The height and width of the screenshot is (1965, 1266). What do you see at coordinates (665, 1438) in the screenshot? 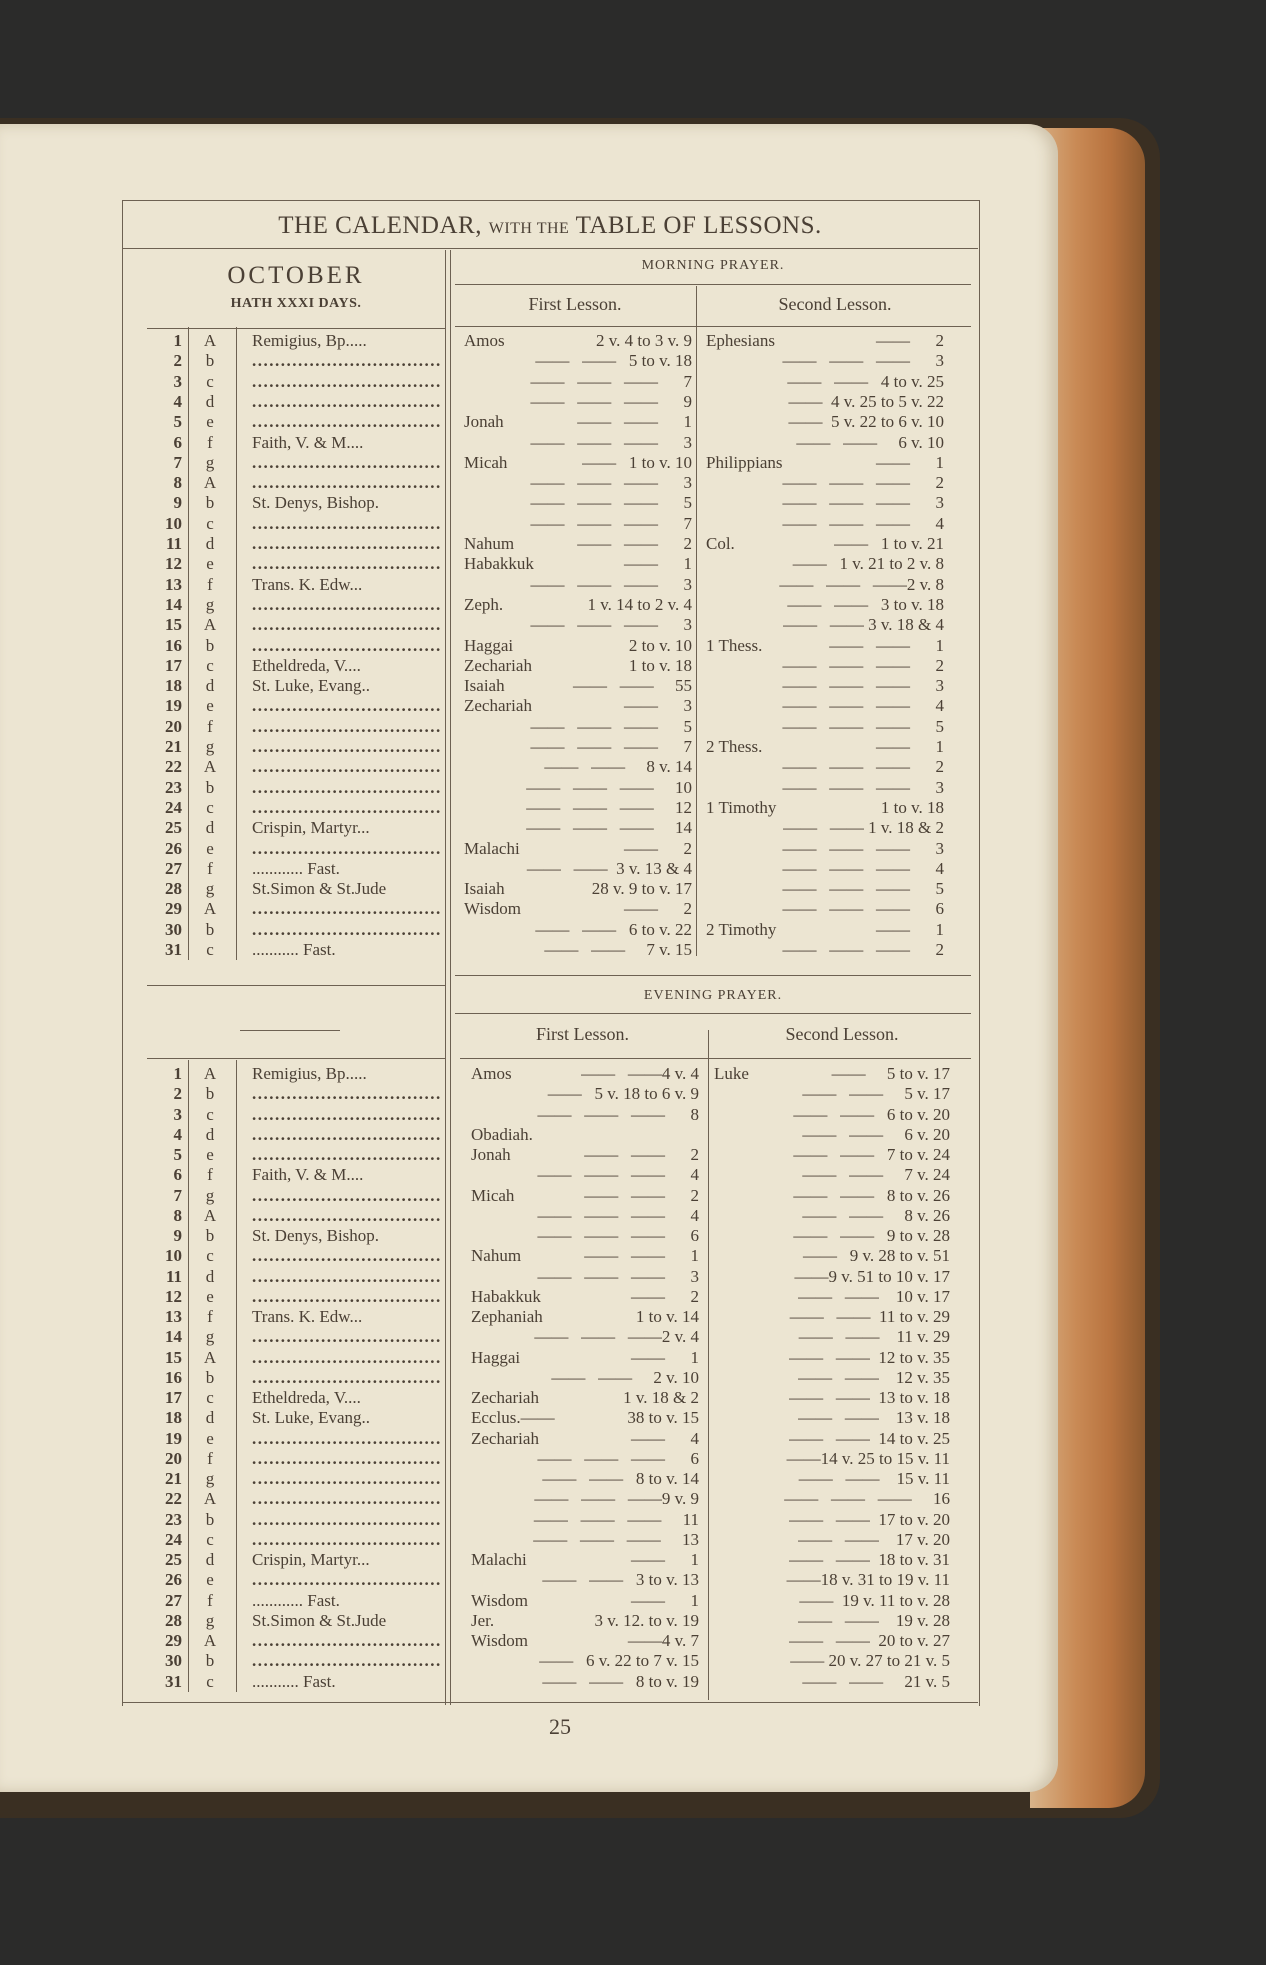
I see `chapter-reference: —— 4` at bounding box center [665, 1438].